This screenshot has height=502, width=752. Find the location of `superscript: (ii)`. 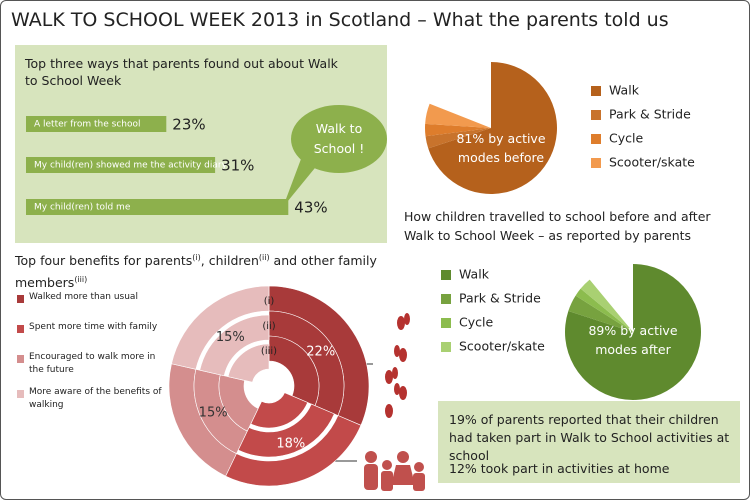

superscript: (ii) is located at coordinates (264, 257).